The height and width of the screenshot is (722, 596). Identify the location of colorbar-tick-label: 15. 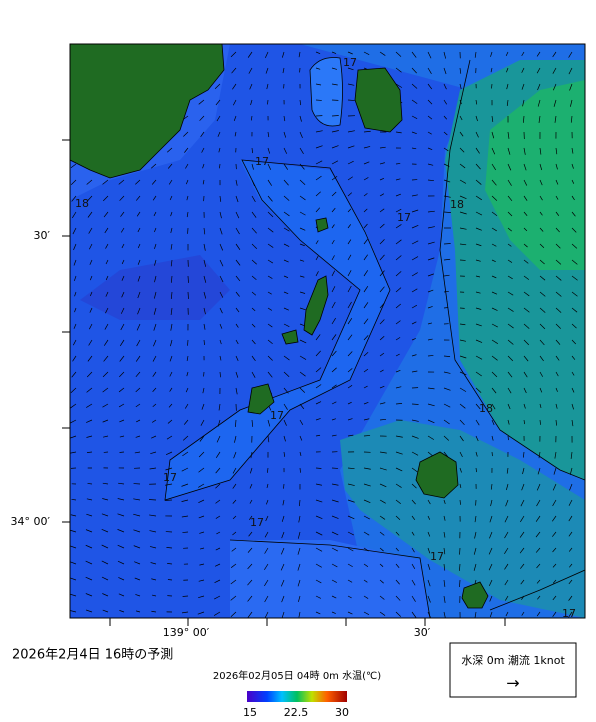
(250, 712).